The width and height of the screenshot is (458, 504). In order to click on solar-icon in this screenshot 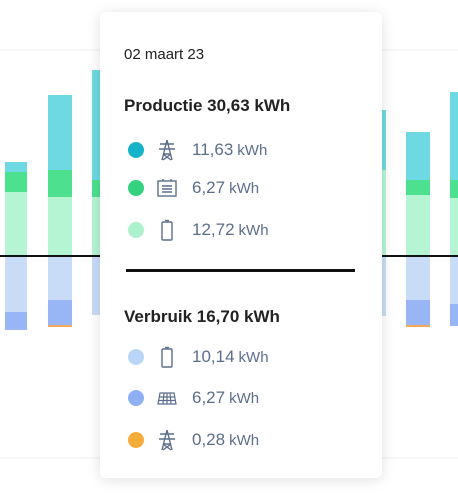, I will do `click(167, 398)`.